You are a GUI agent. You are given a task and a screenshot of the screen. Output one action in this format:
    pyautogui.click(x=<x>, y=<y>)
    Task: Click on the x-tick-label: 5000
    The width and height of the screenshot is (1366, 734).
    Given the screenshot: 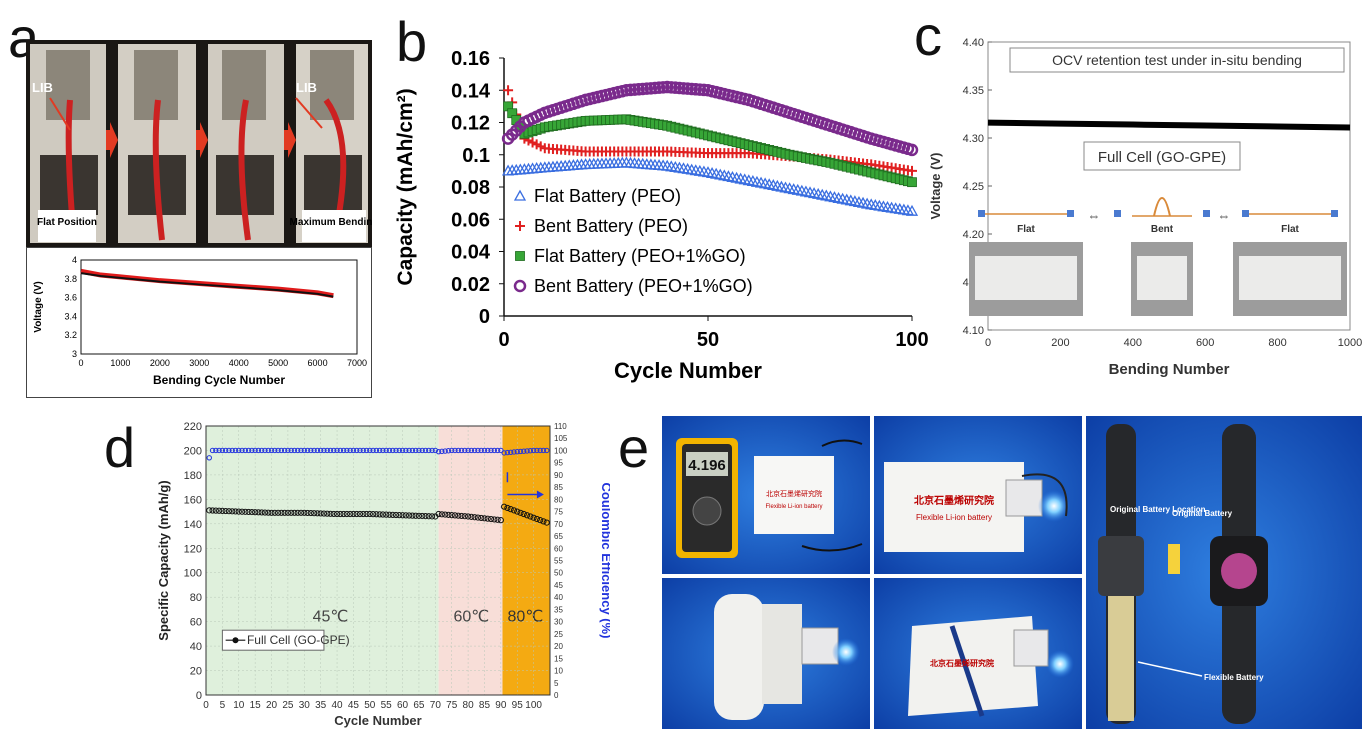 What is the action you would take?
    pyautogui.click(x=278, y=363)
    